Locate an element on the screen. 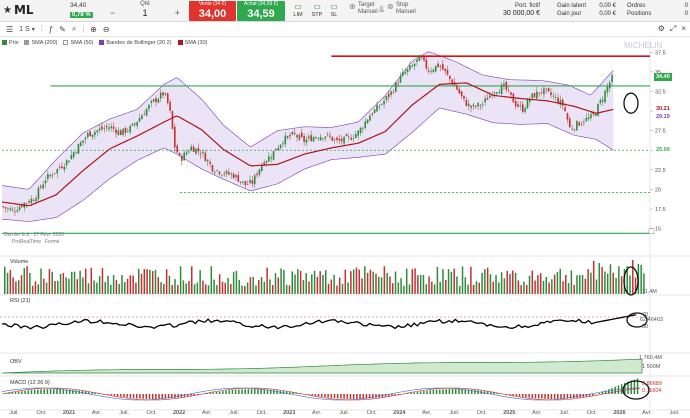 This screenshot has height=418, width=690. chart-type-icon: ⫶ is located at coordinates (41, 28).